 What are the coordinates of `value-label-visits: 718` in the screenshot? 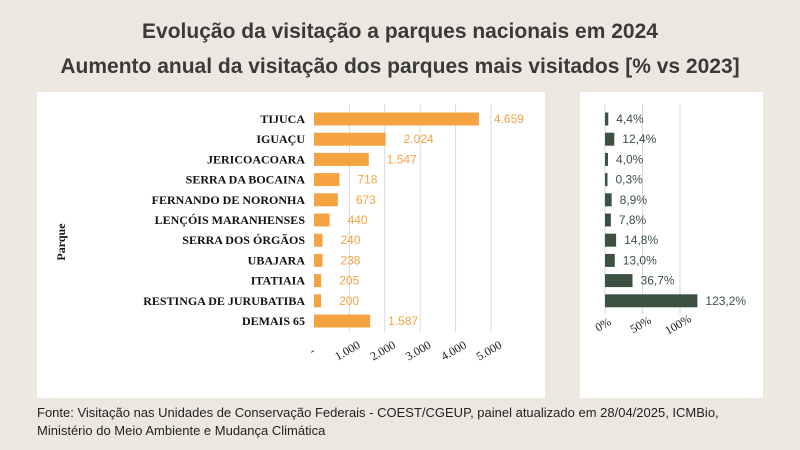 It's located at (367, 180).